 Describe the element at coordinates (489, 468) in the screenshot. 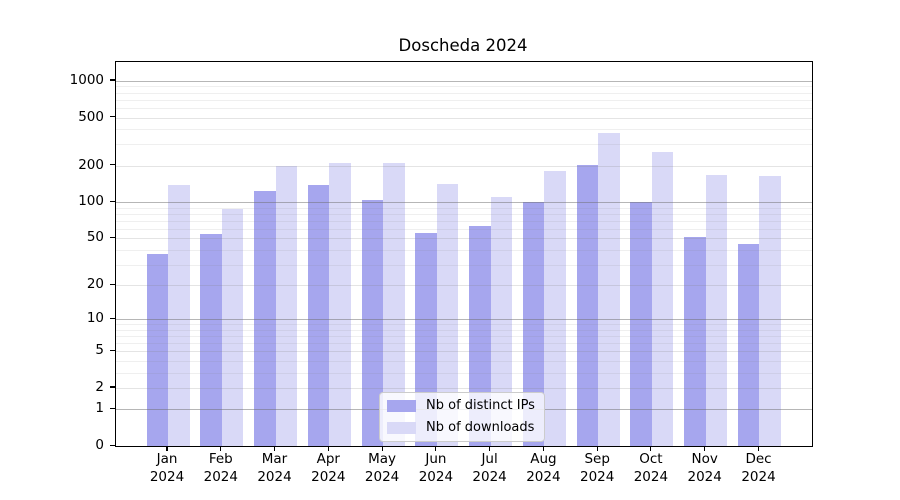

I see `x-axis-tick-label: Jul 2024` at that location.